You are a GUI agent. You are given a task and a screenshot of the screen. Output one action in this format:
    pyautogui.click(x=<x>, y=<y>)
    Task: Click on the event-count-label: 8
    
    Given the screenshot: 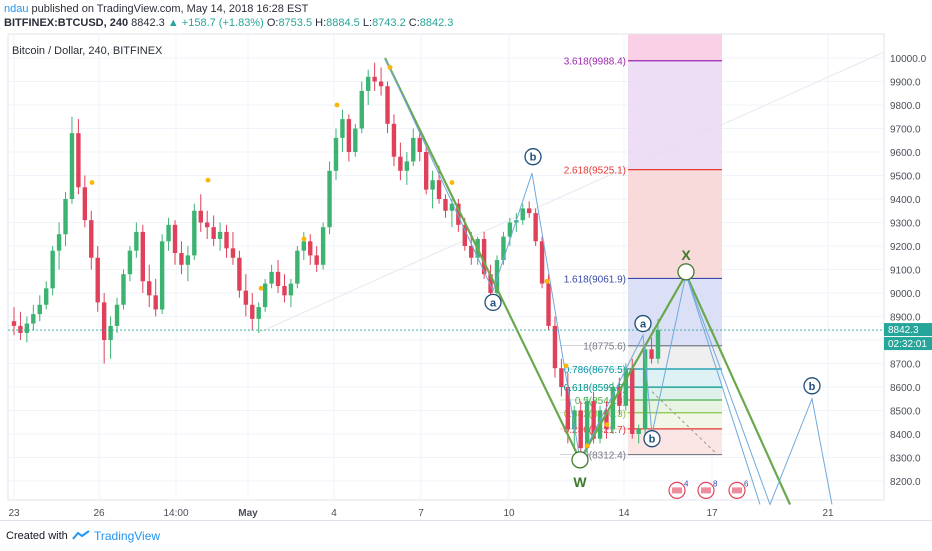 What is the action you would take?
    pyautogui.click(x=715, y=483)
    